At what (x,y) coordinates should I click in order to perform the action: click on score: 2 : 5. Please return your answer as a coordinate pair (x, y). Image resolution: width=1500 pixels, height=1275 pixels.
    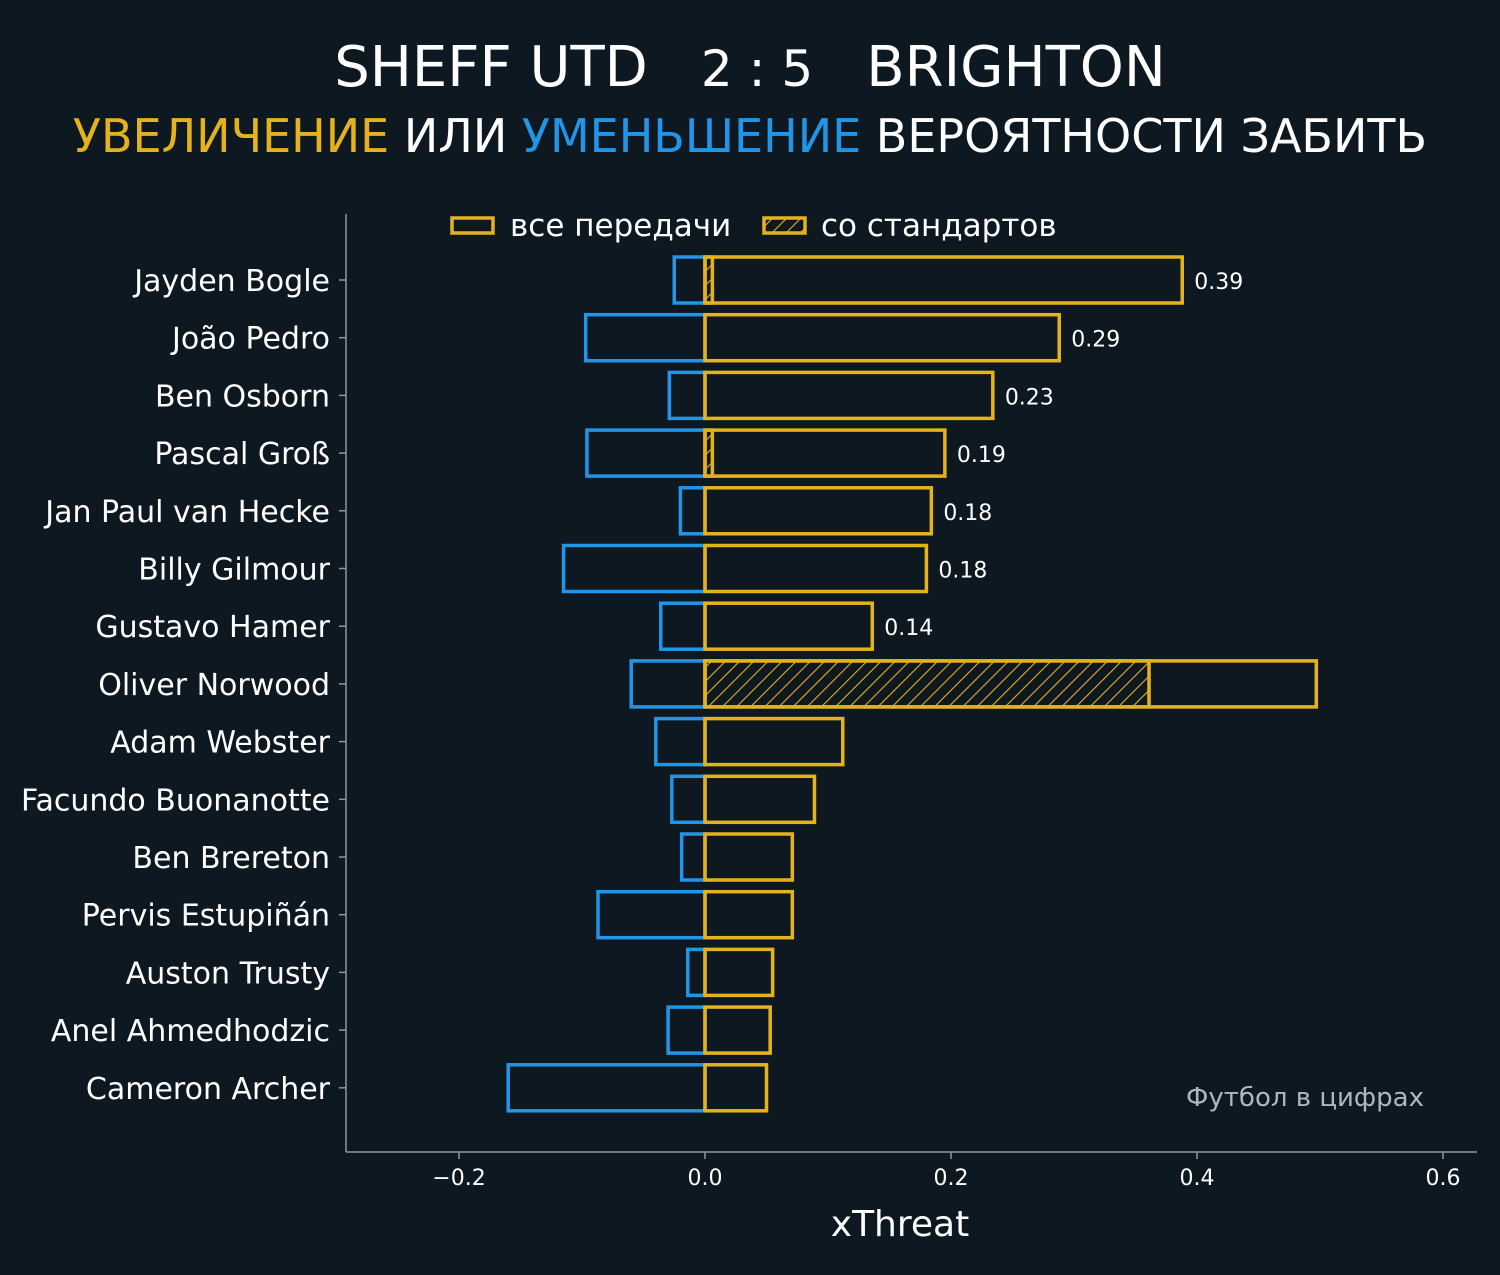
    Looking at the image, I should click on (757, 69).